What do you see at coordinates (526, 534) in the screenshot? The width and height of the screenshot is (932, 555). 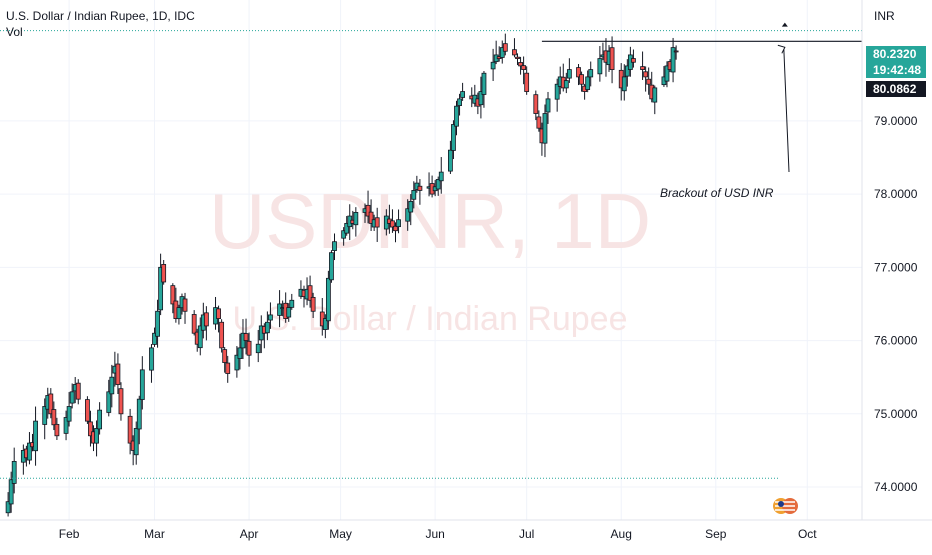 I see `x-tick-label: Jul` at bounding box center [526, 534].